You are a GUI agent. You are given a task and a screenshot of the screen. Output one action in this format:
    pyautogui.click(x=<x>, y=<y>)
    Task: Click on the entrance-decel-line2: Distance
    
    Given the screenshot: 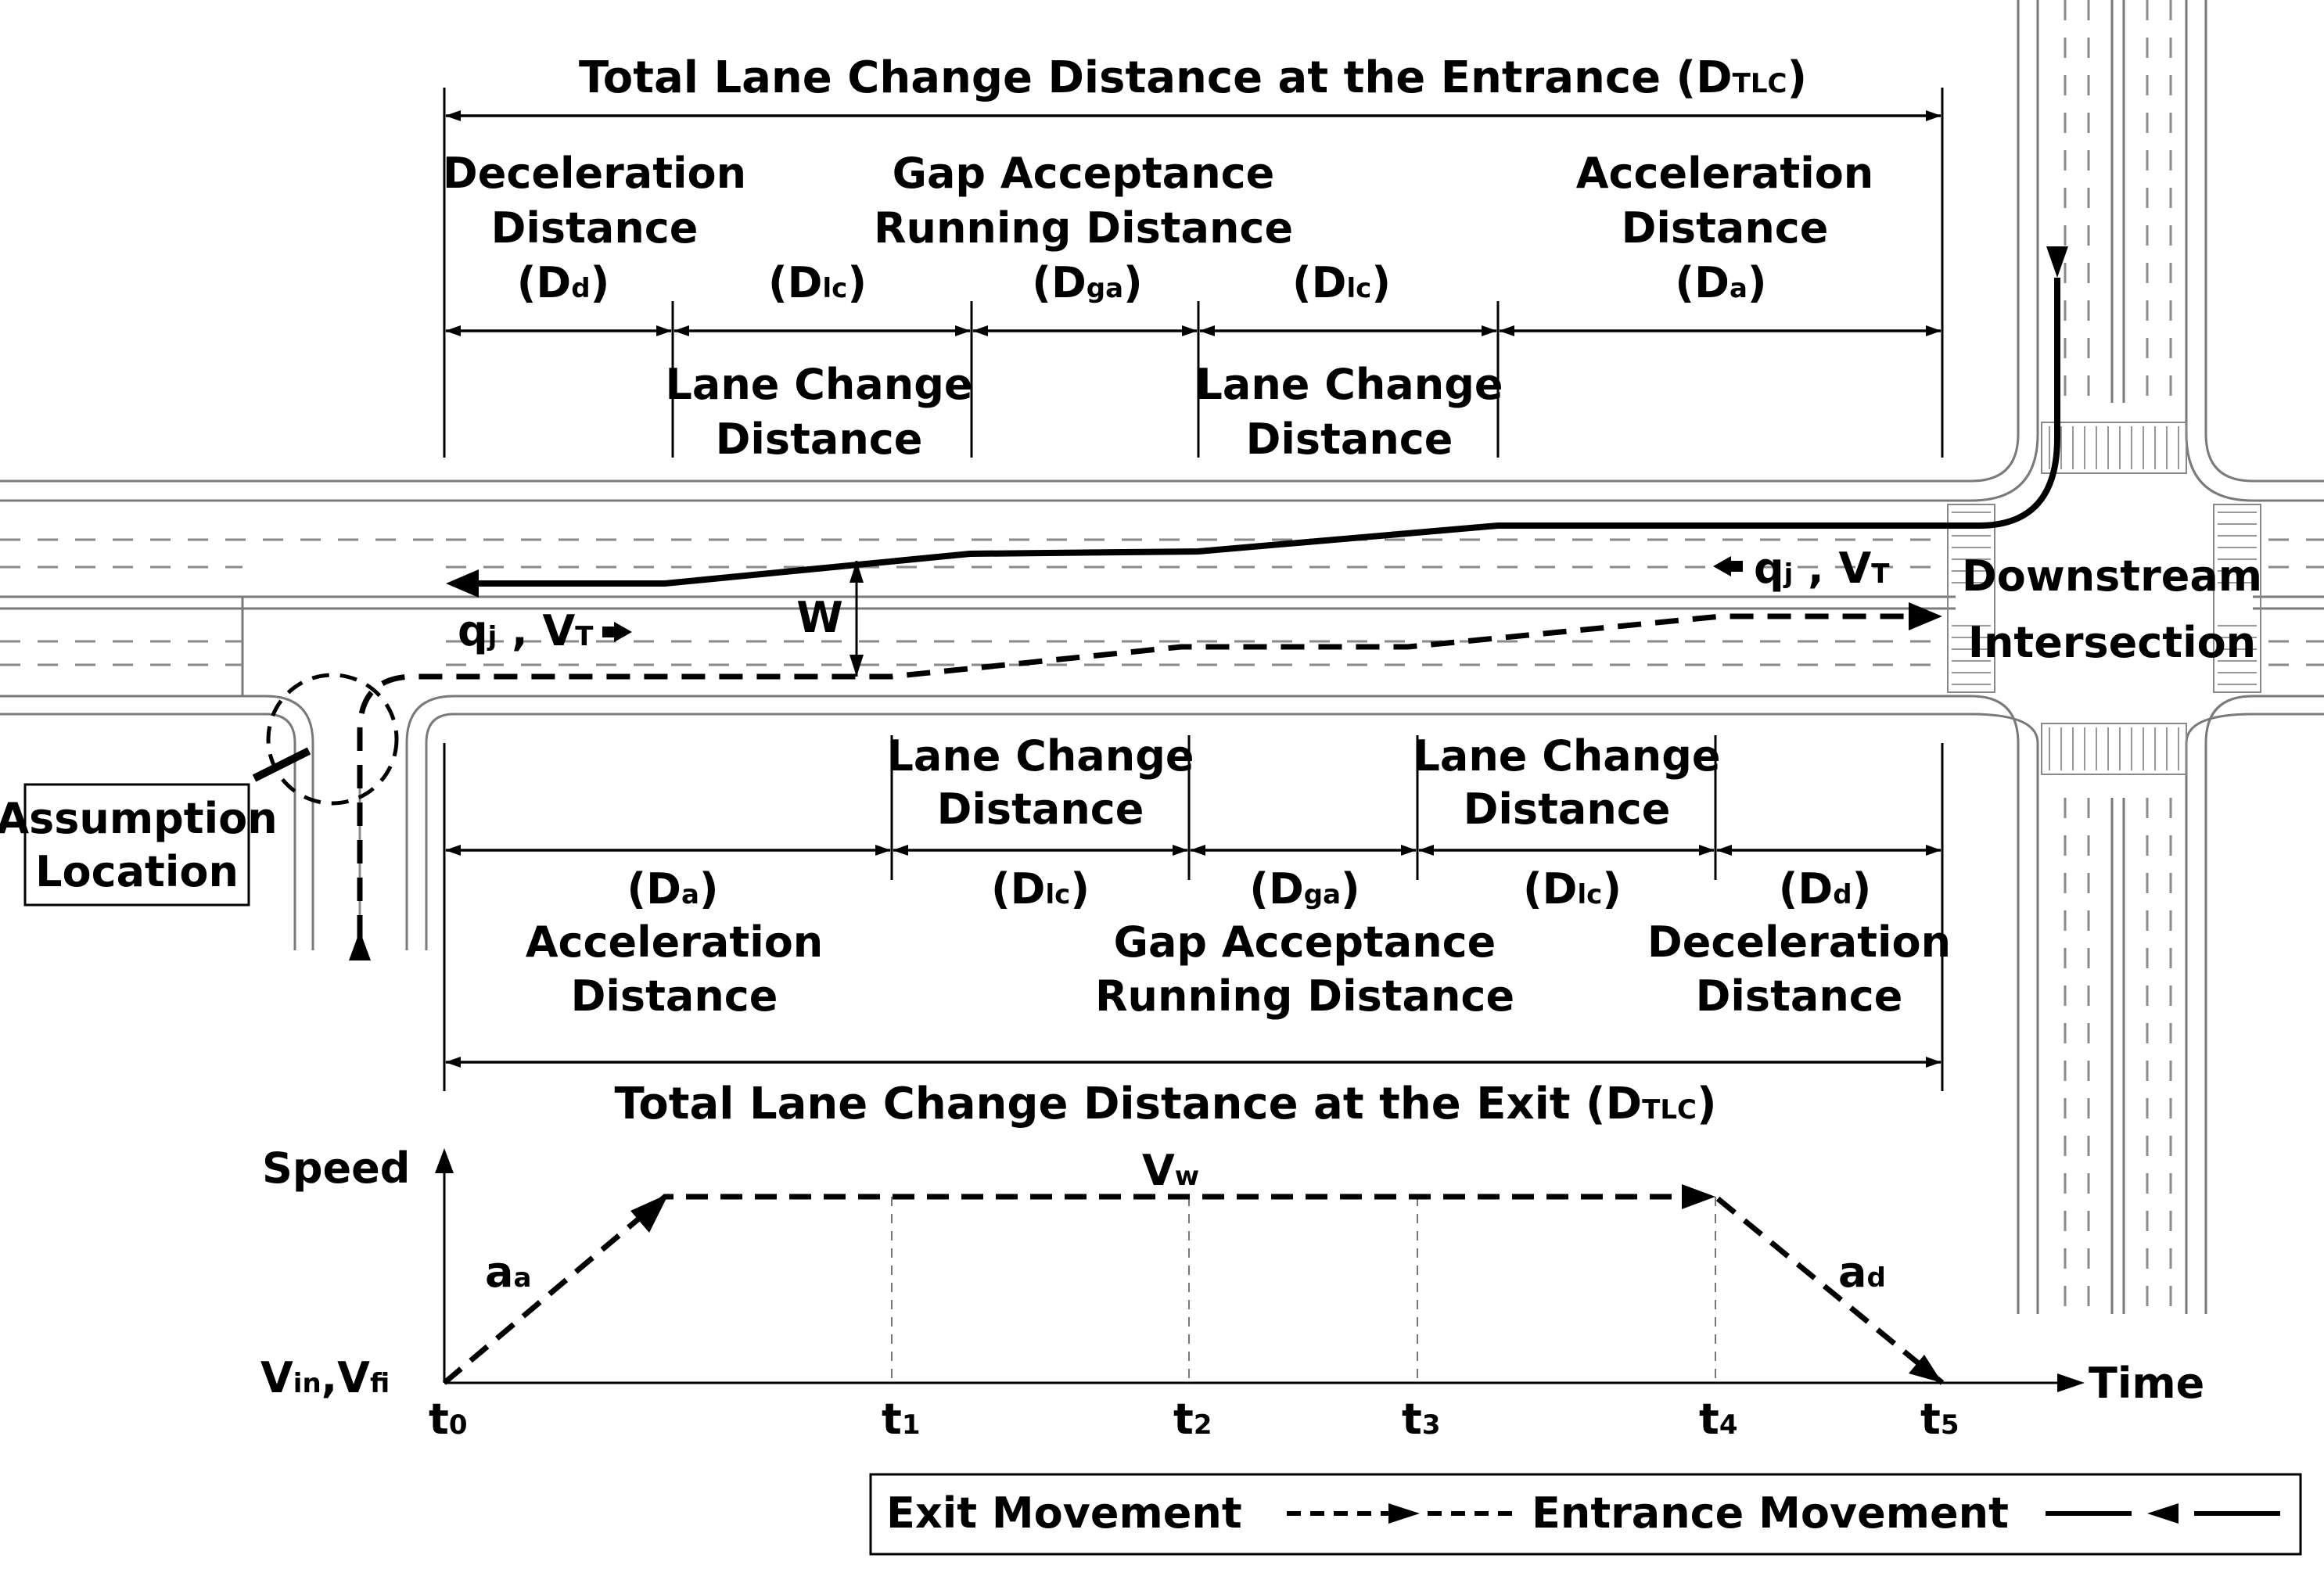 What is the action you would take?
    pyautogui.click(x=595, y=228)
    